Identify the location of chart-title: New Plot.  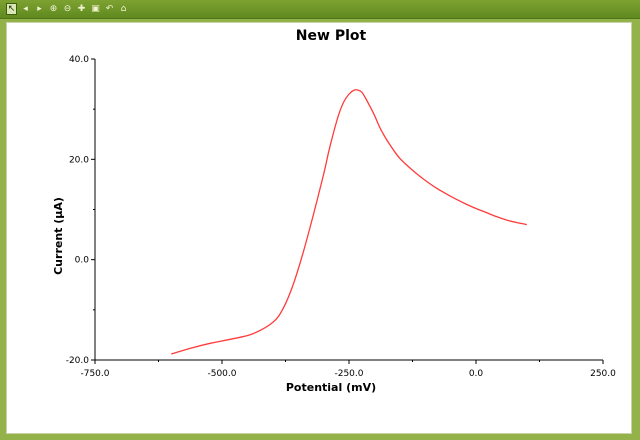
(331, 36).